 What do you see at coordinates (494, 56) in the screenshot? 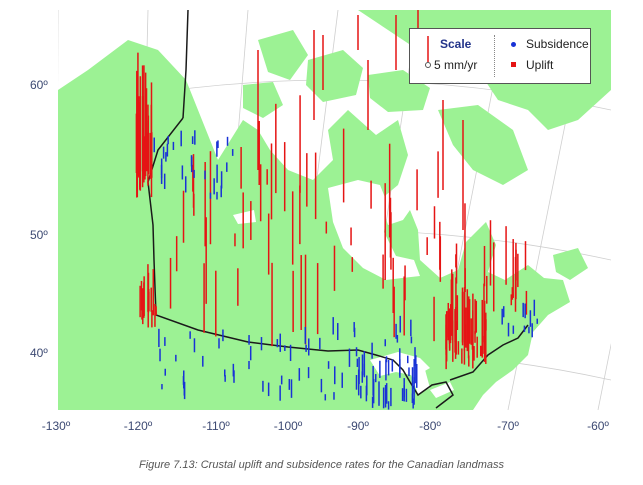
I see `legend-divider` at bounding box center [494, 56].